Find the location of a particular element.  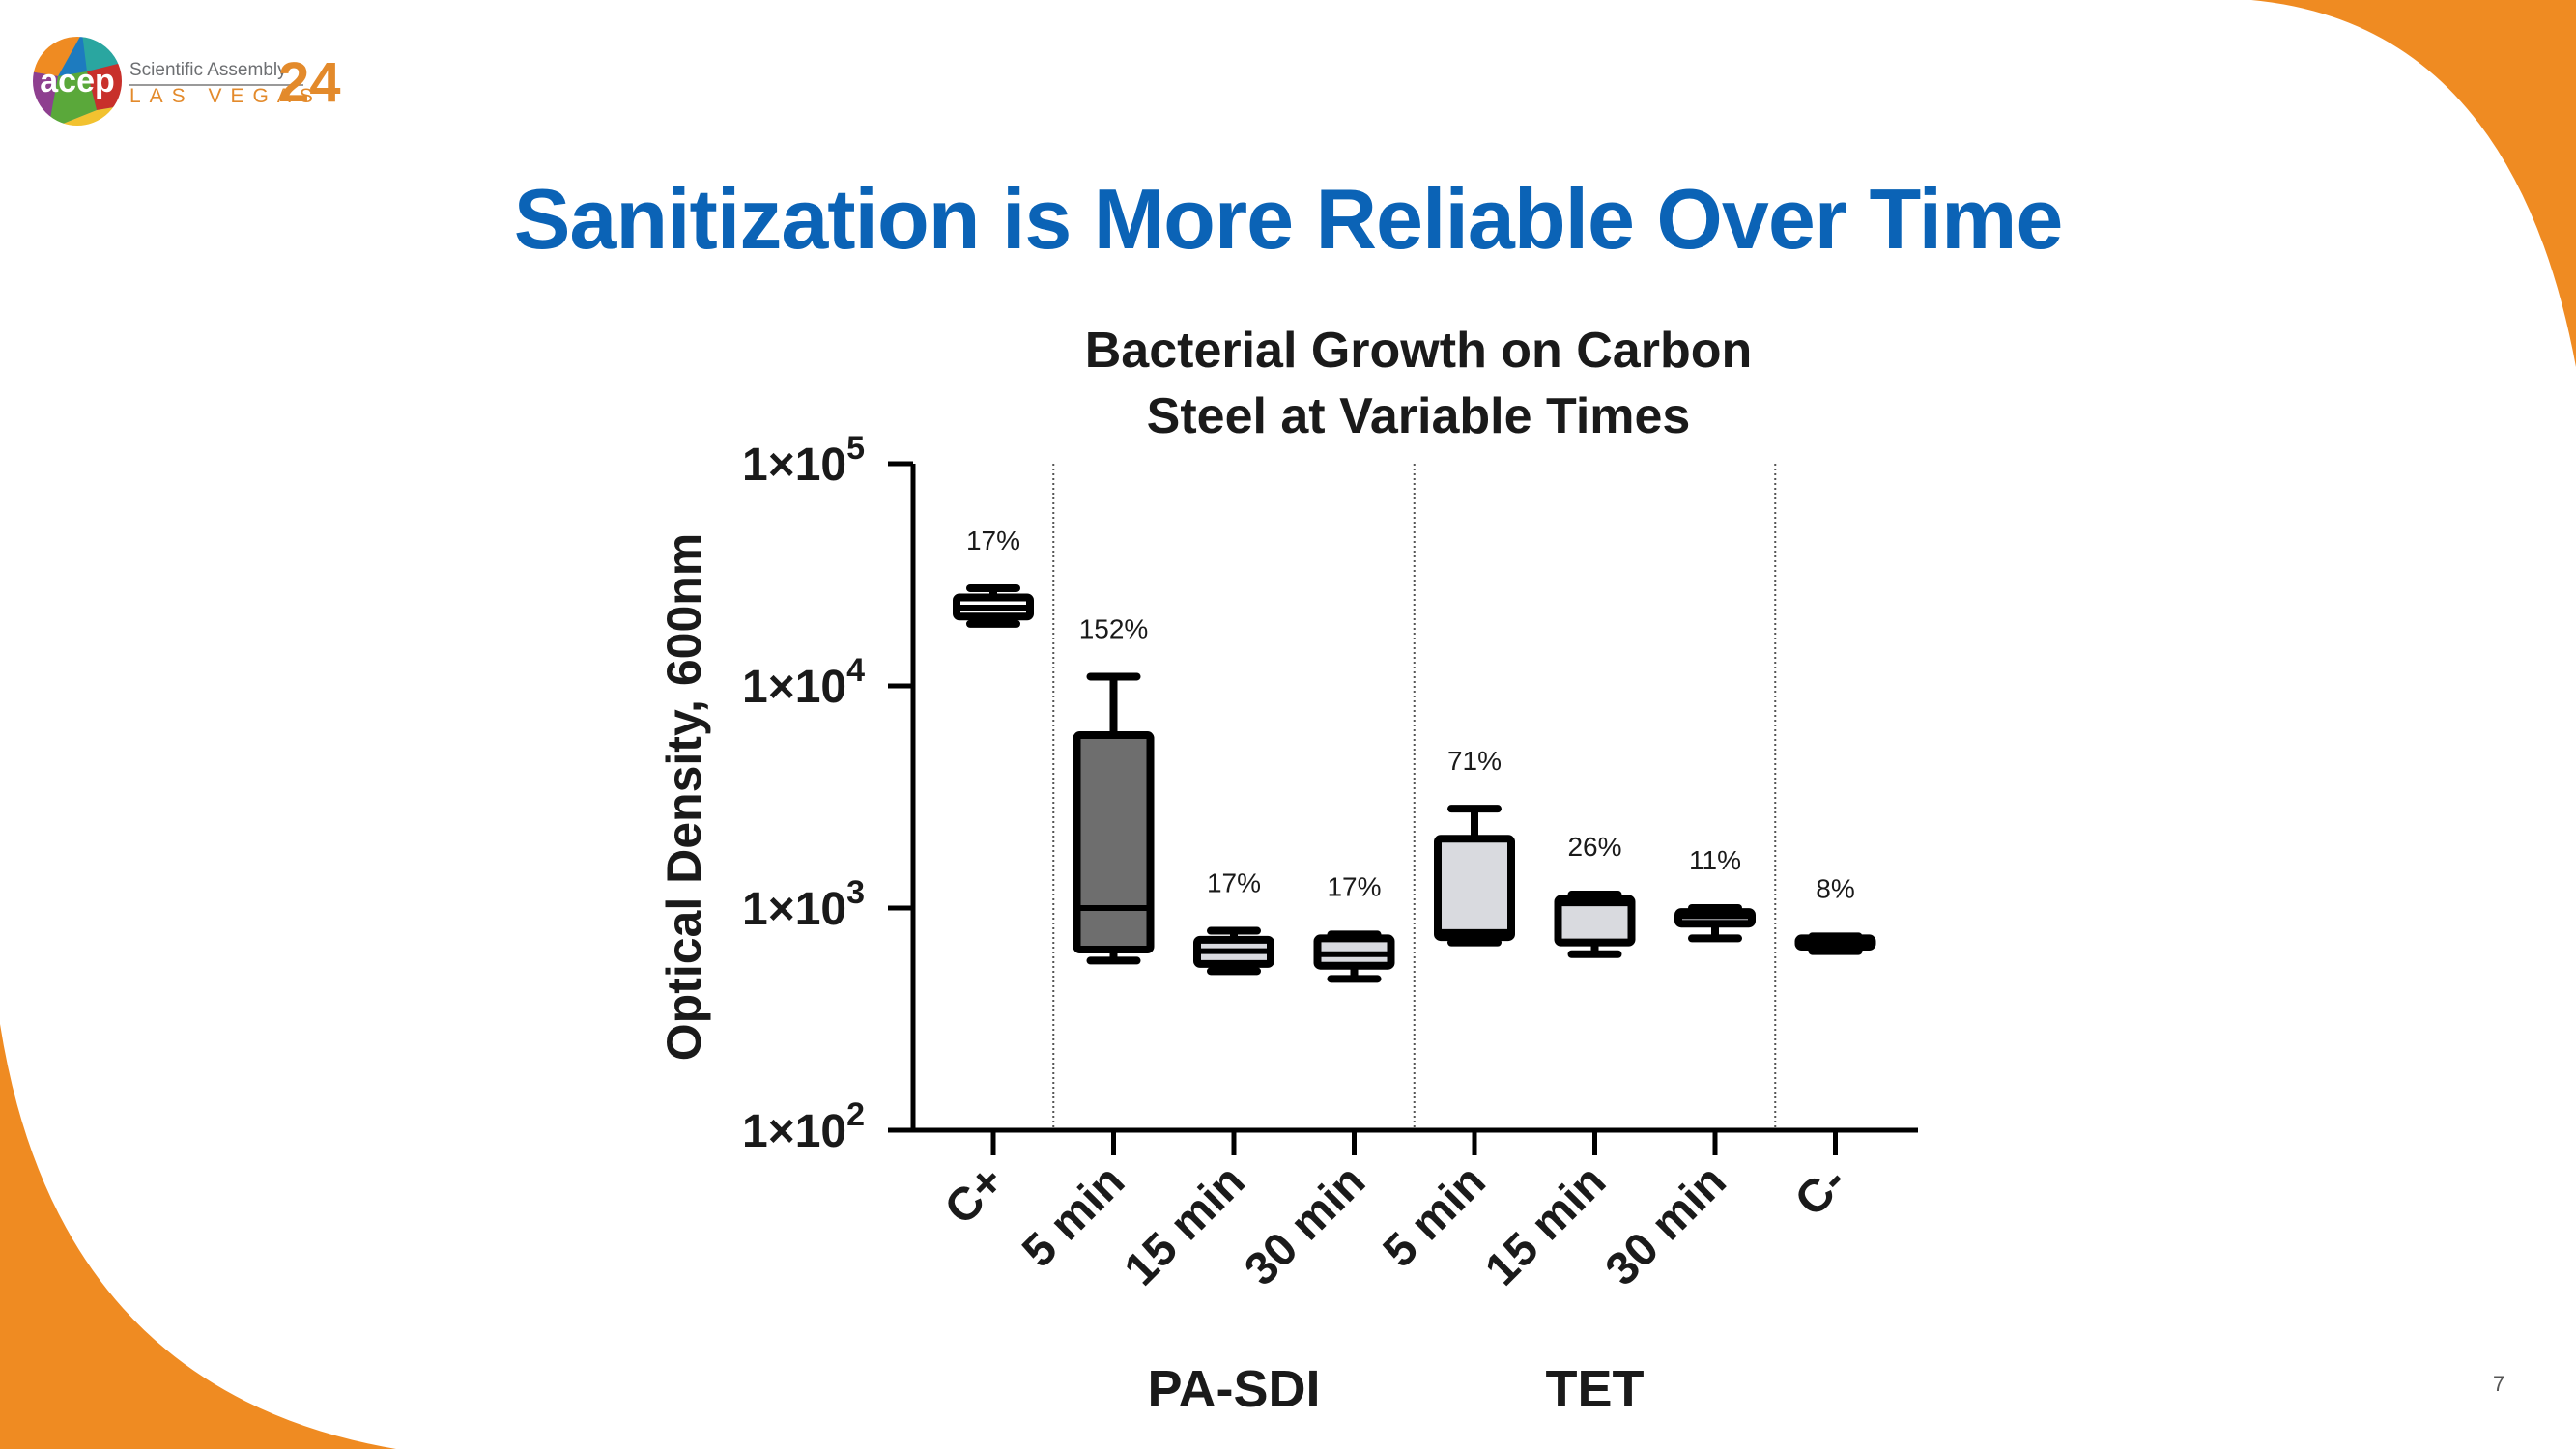

logo-year-text: 24 is located at coordinates (310, 82).